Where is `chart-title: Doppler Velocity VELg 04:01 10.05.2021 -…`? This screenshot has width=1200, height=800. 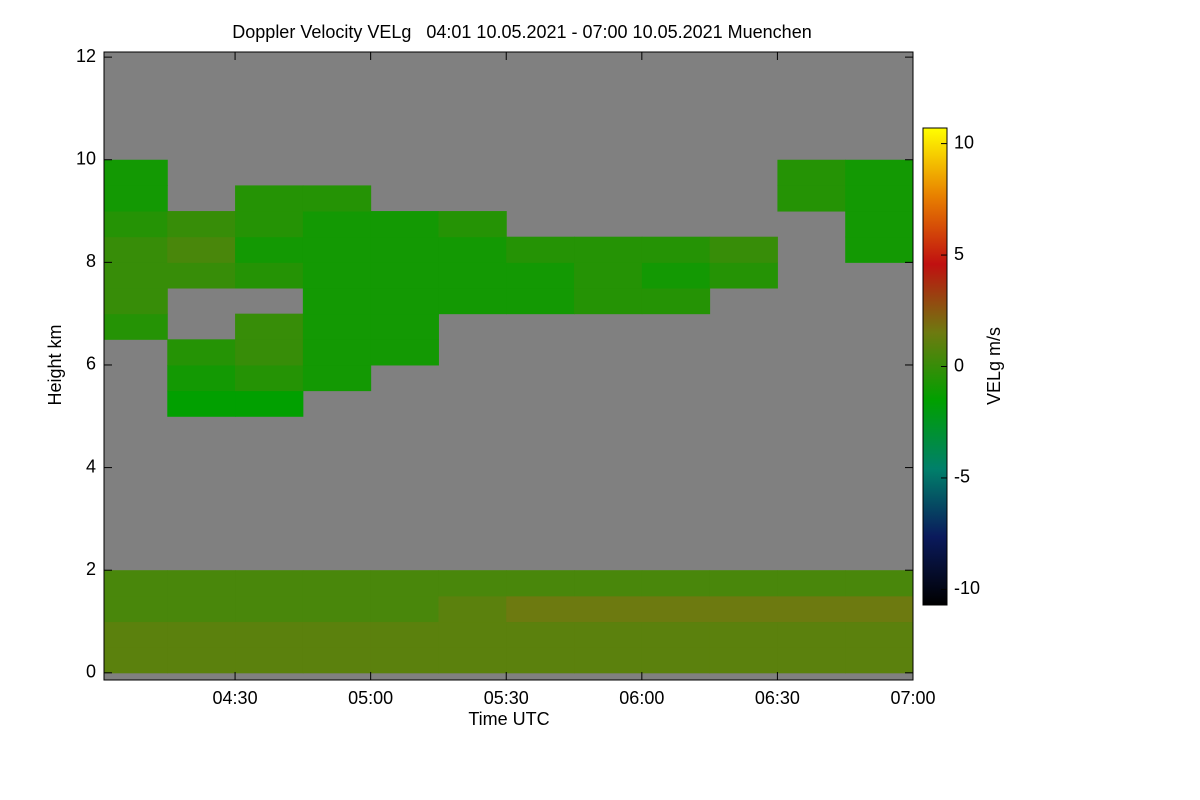
chart-title: Doppler Velocity VELg 04:01 10.05.2021 -… is located at coordinates (521, 32).